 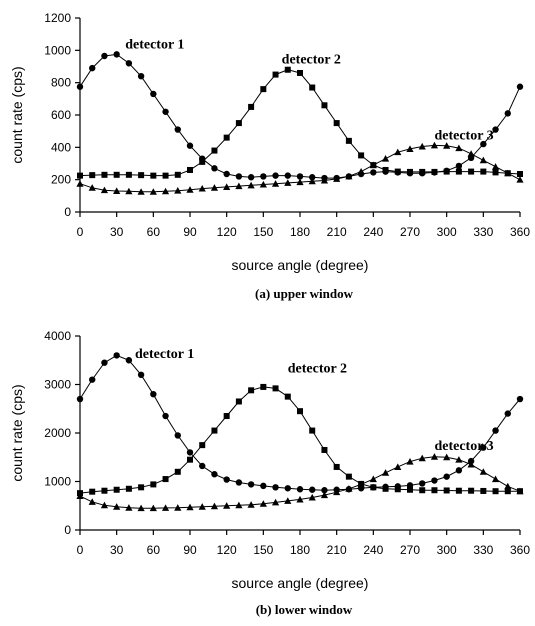 I want to click on x-tick-label: 240, so click(x=373, y=550).